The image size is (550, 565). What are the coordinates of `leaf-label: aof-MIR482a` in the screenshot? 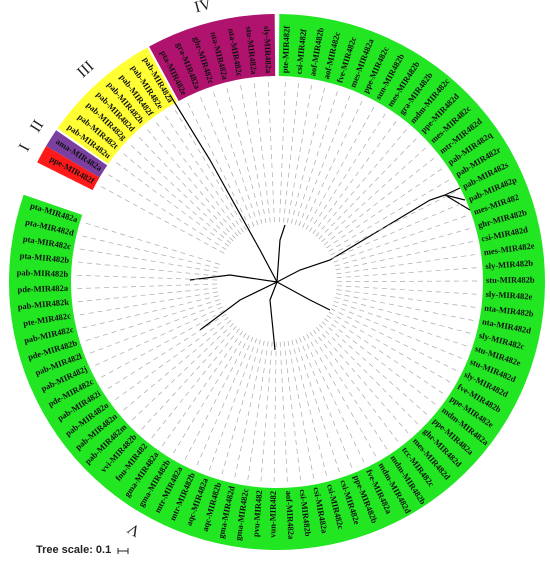 It's located at (290, 515).